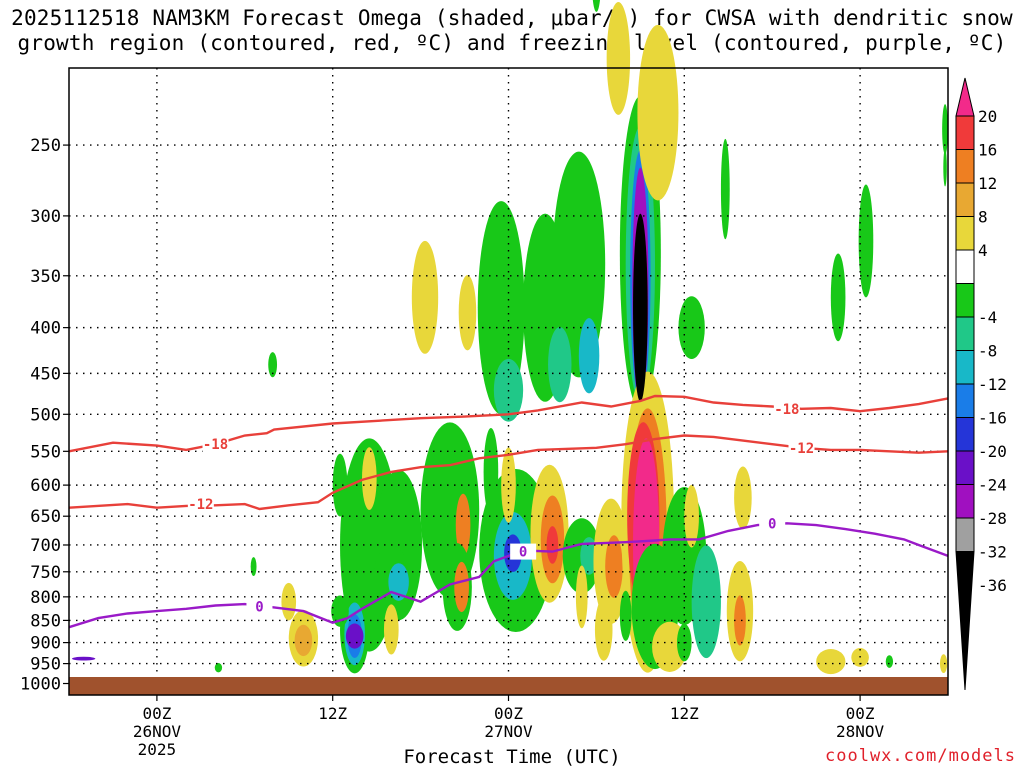 This screenshot has height=768, width=1024. I want to click on y-tick-label: 700, so click(45, 546).